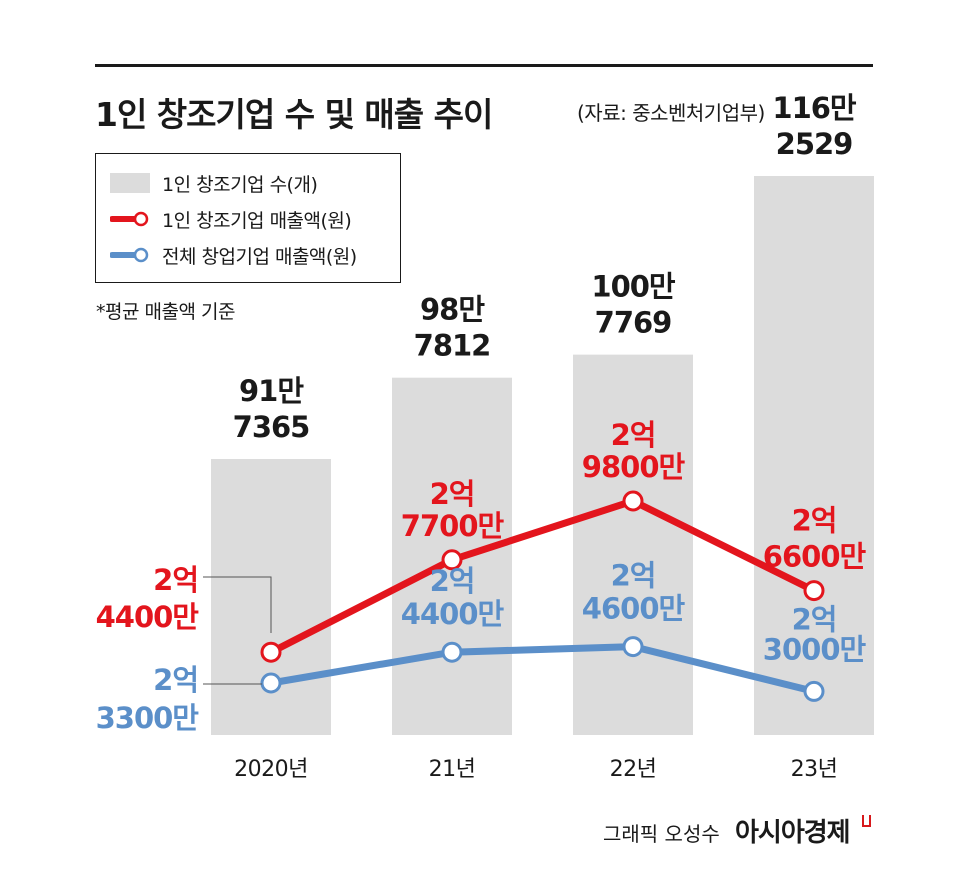  What do you see at coordinates (814, 521) in the screenshot?
I see `series-0-label-line1-3: 2억` at bounding box center [814, 521].